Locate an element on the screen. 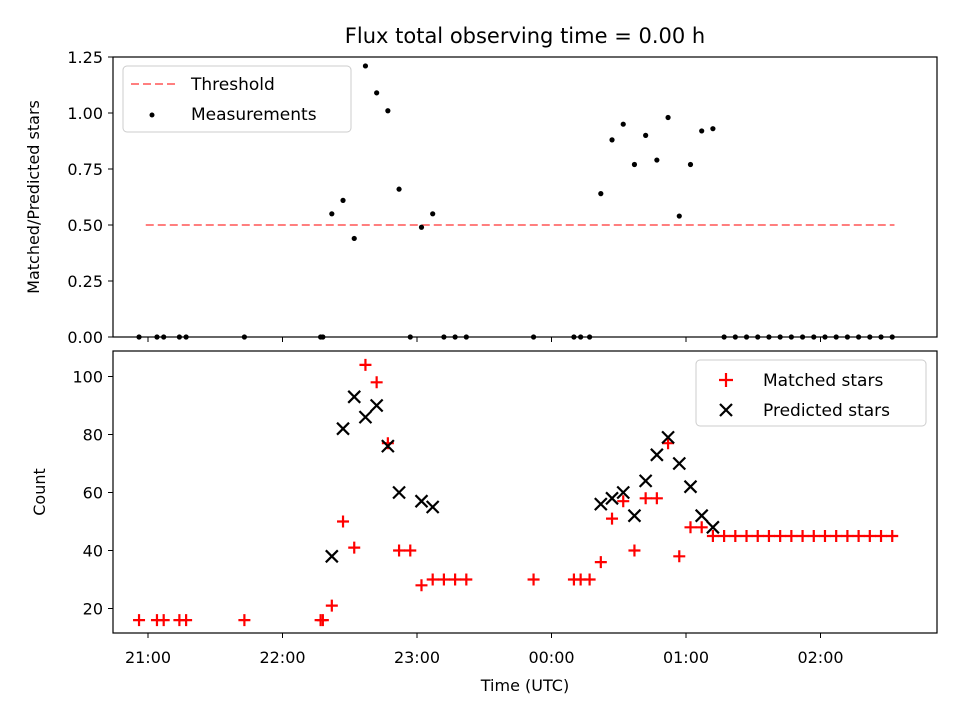  top-legend: Threshold Measurements is located at coordinates (237, 99).